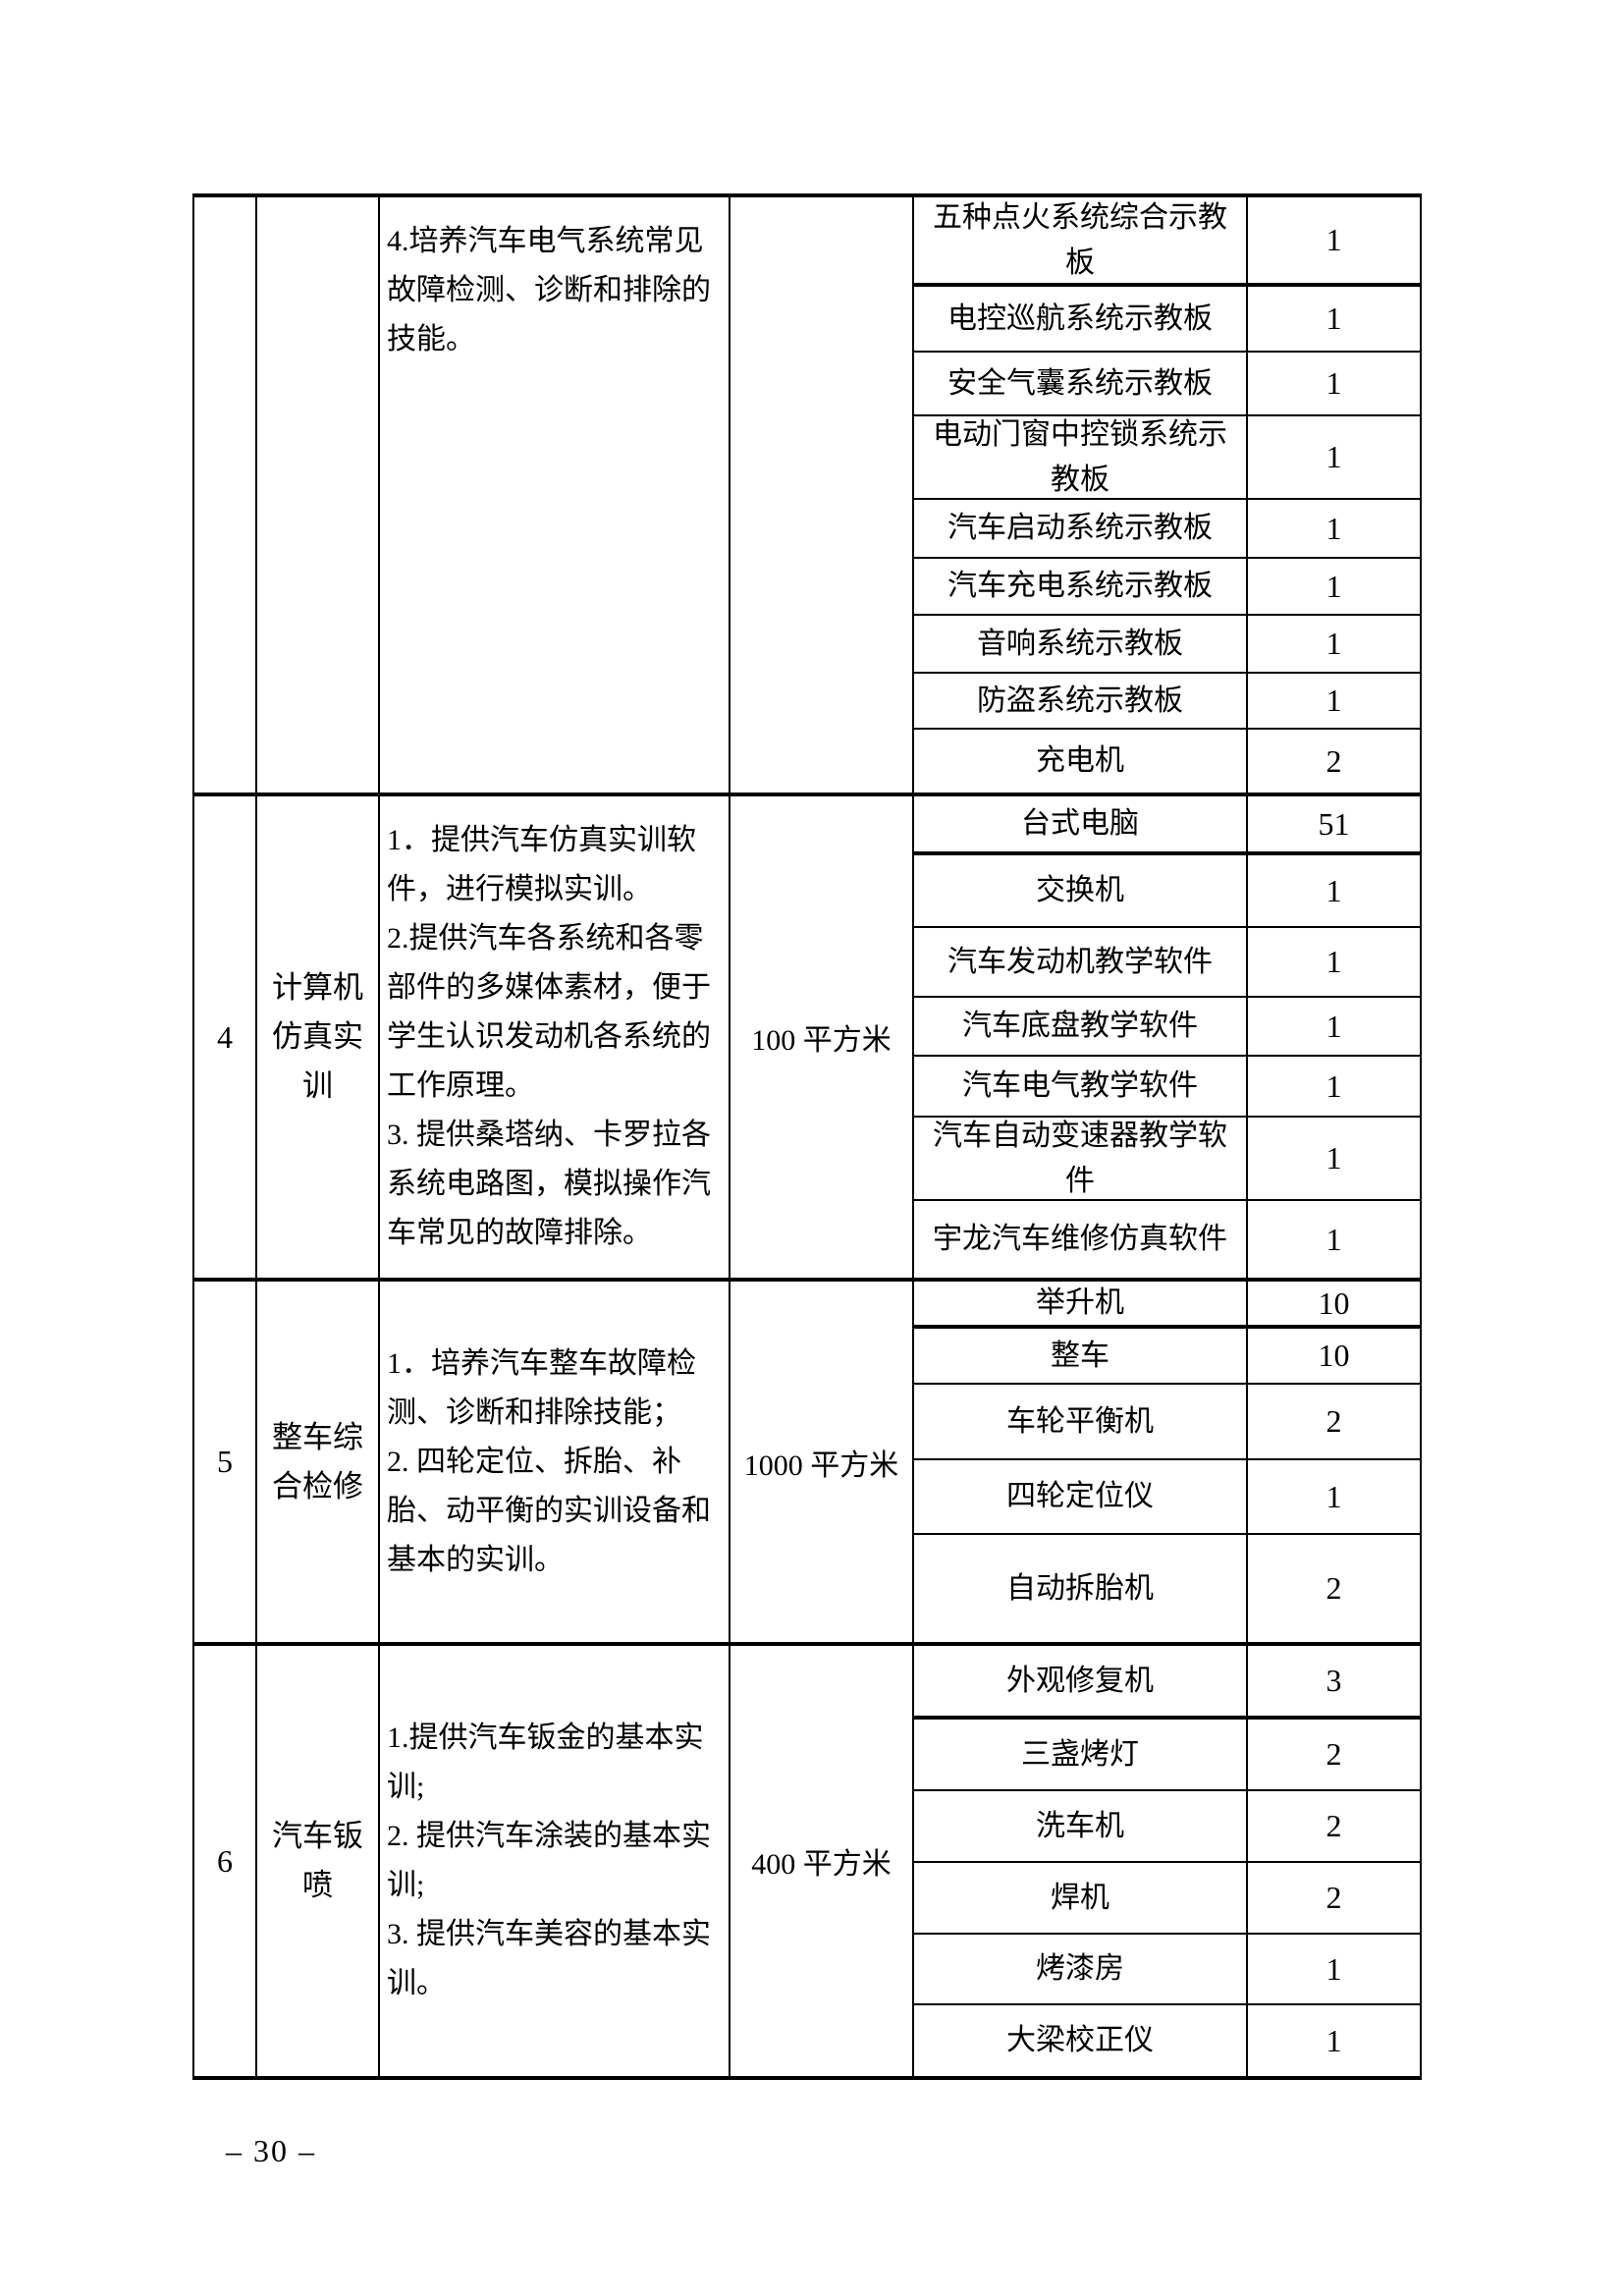 This screenshot has width=1623, height=2296. What do you see at coordinates (271, 2150) in the screenshot?
I see `page-number: – 30 –` at bounding box center [271, 2150].